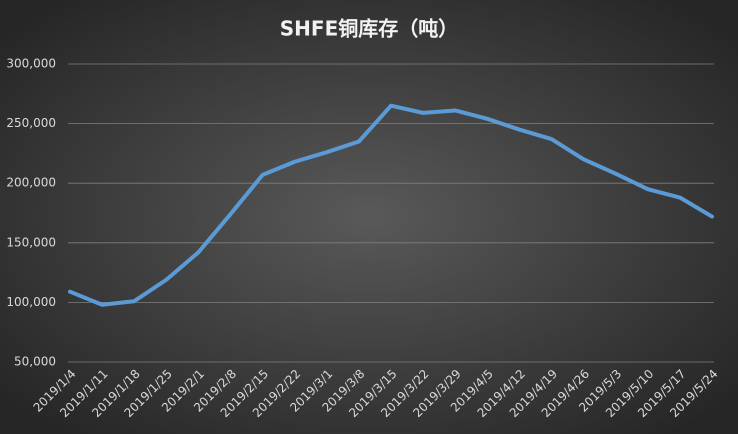 This screenshot has height=434, width=738. What do you see at coordinates (31, 123) in the screenshot?
I see `y-tick-label: 250,000` at bounding box center [31, 123].